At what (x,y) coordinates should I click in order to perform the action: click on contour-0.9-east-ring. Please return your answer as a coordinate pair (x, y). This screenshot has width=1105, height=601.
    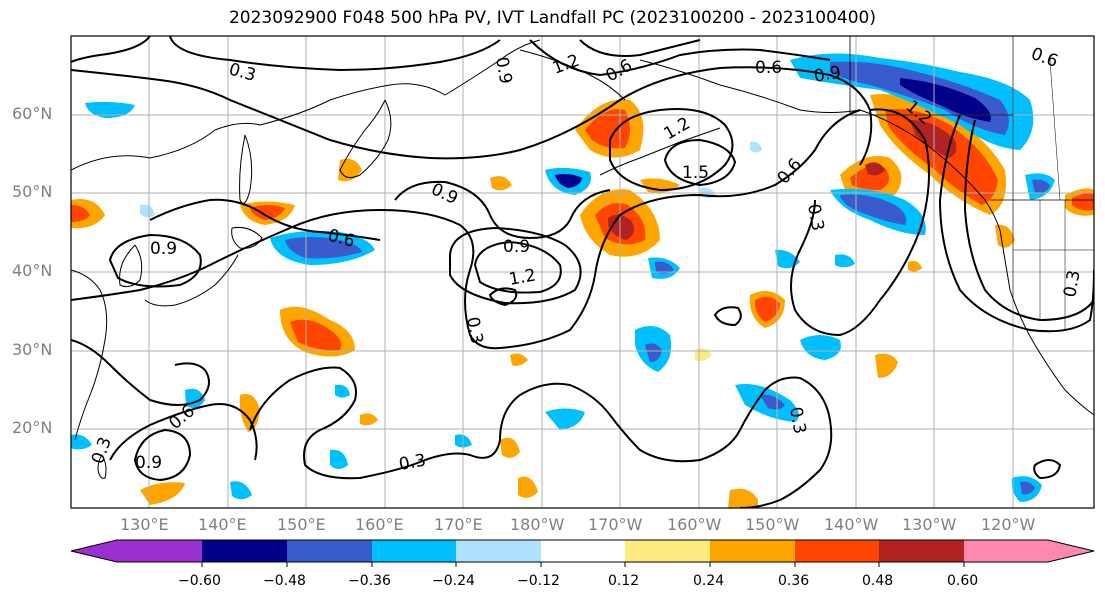
    Looking at the image, I should click on (1016, 223).